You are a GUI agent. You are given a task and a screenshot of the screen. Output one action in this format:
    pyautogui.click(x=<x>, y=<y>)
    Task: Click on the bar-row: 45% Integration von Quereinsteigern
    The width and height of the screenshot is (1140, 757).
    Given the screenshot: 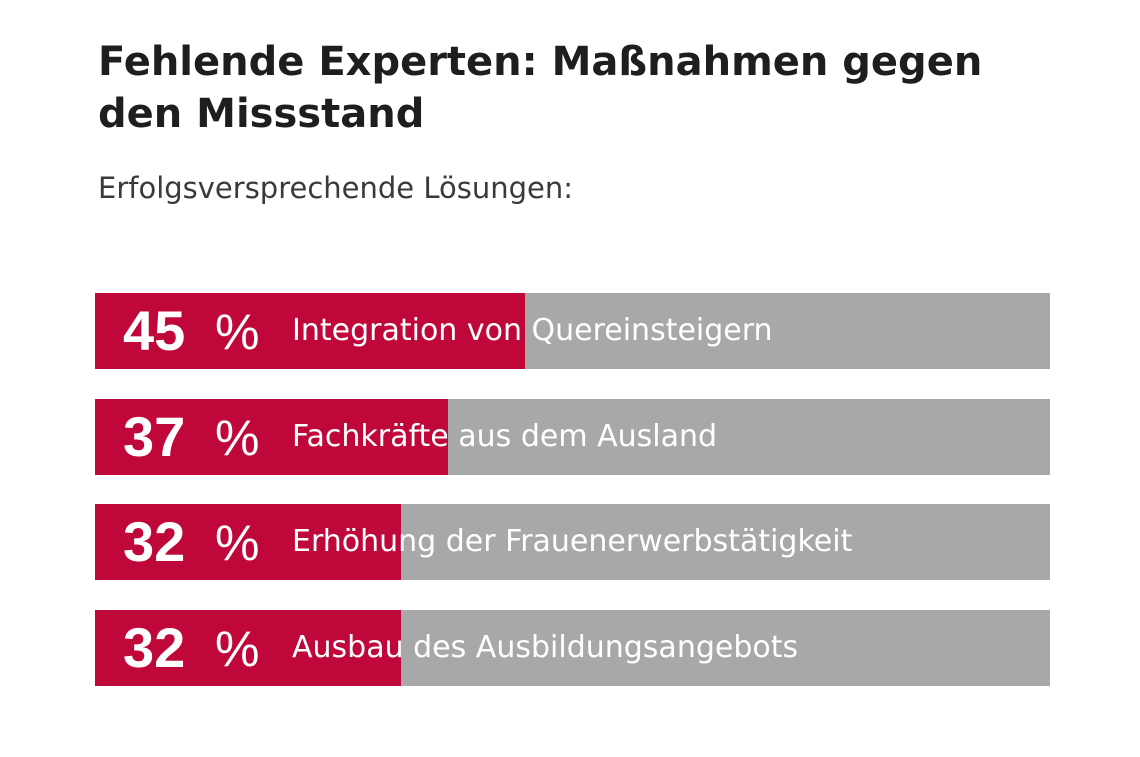 What is the action you would take?
    pyautogui.click(x=572, y=331)
    